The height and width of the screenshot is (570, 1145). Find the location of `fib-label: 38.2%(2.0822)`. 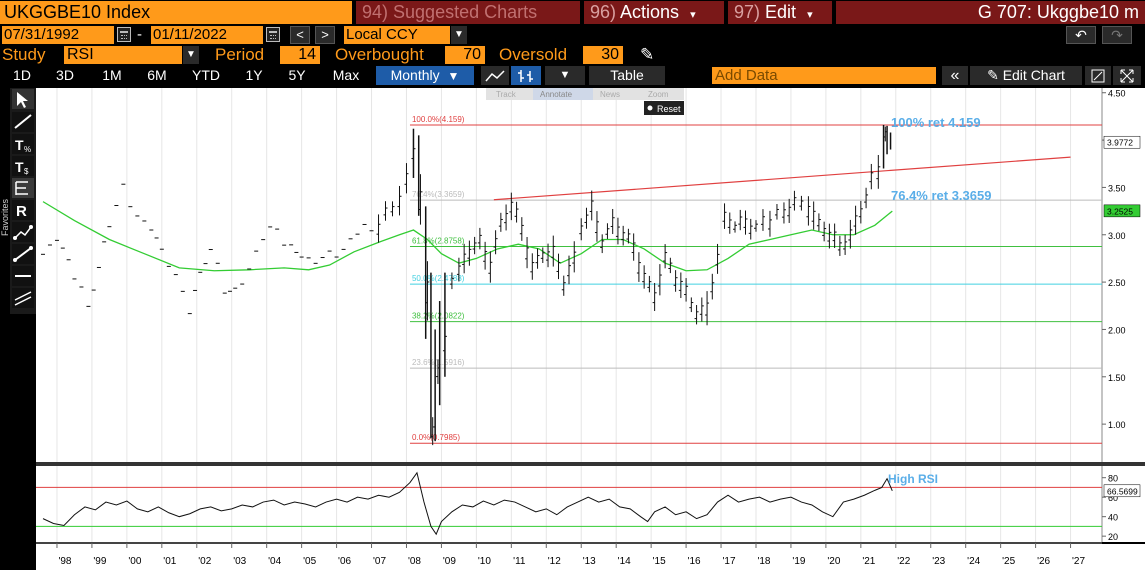

fib-label: 38.2%(2.0822) is located at coordinates (438, 316).